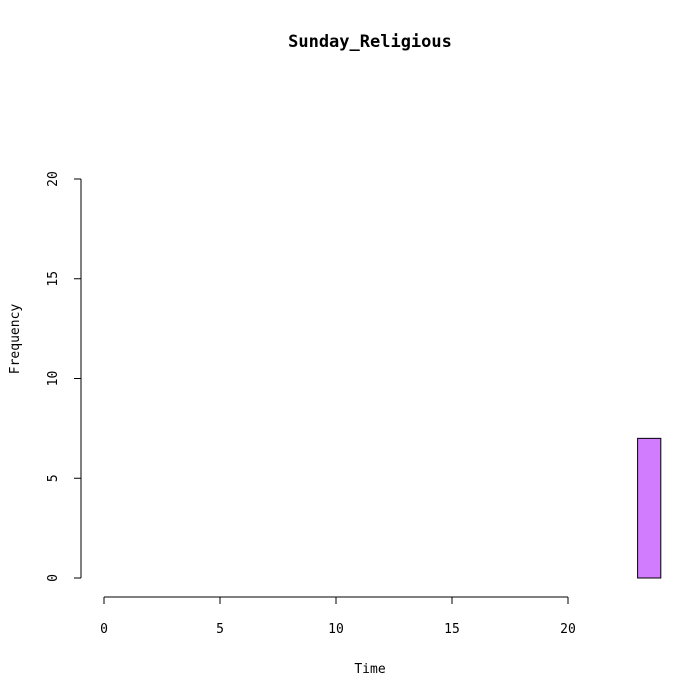 The height and width of the screenshot is (699, 699). I want to click on x-tick-label: 10, so click(336, 629).